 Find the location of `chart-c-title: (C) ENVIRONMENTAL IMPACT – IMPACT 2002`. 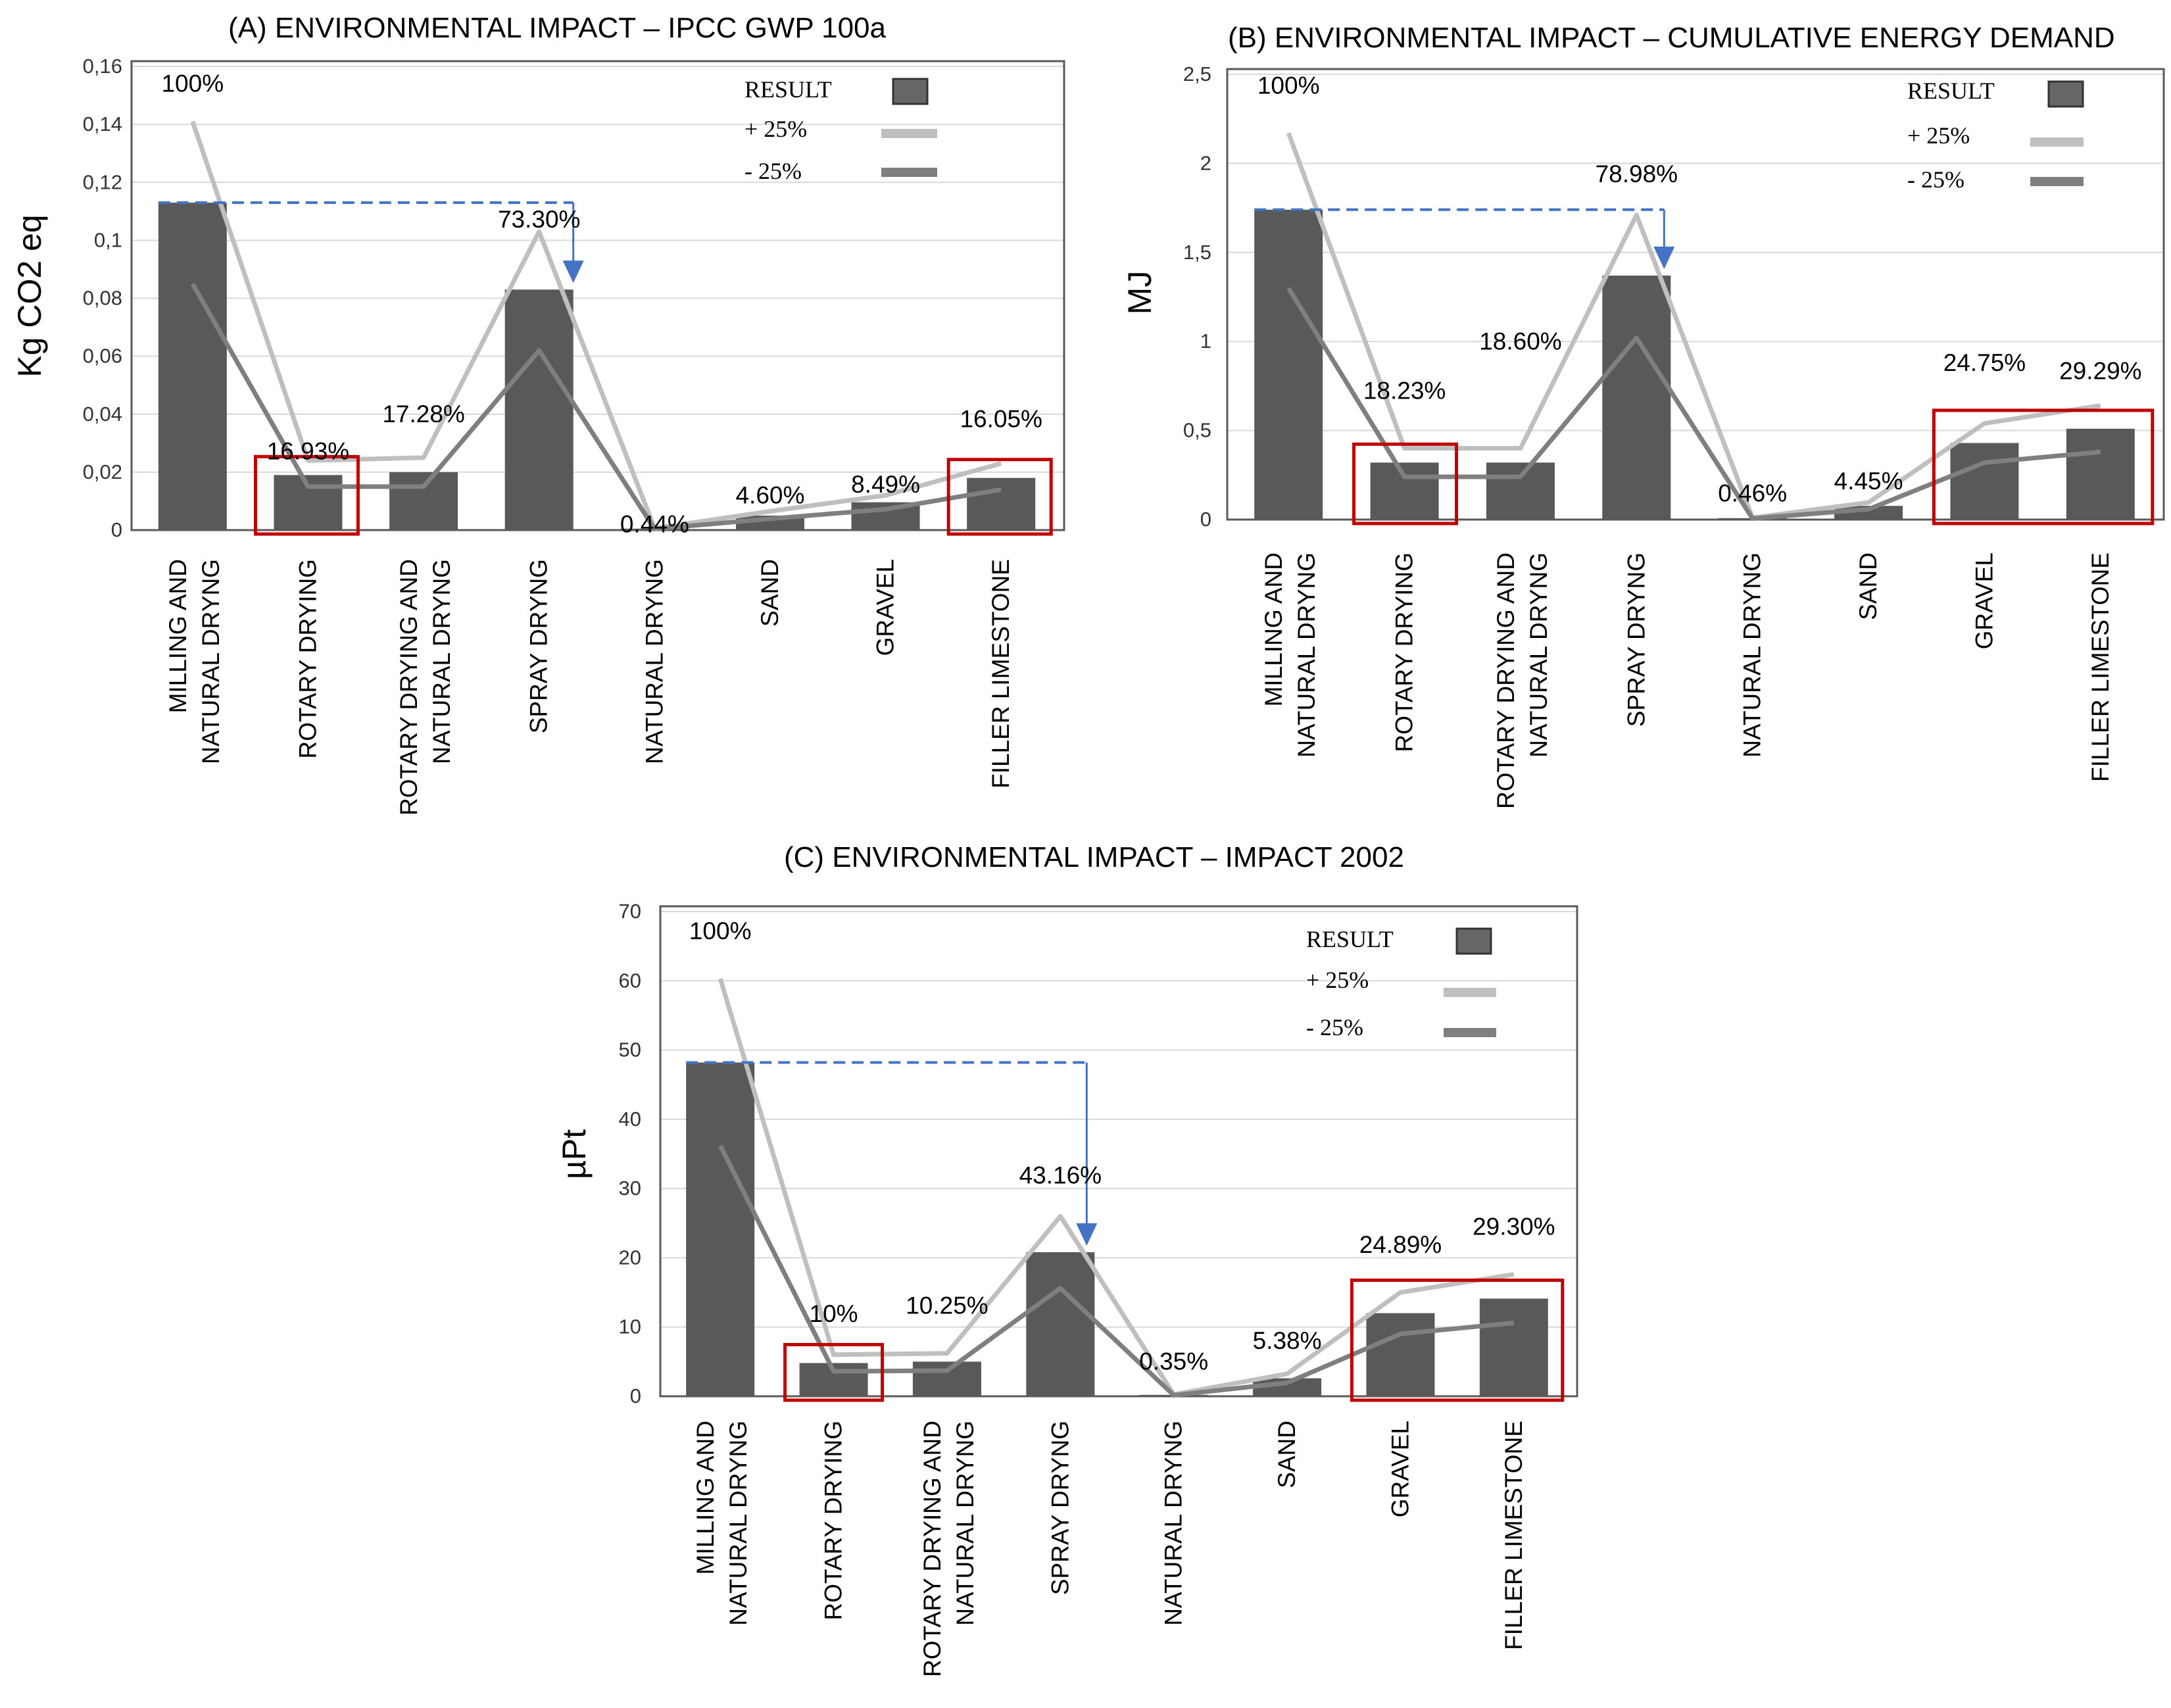

chart-c-title: (C) ENVIRONMENTAL IMPACT – IMPACT 2002 is located at coordinates (1094, 857).